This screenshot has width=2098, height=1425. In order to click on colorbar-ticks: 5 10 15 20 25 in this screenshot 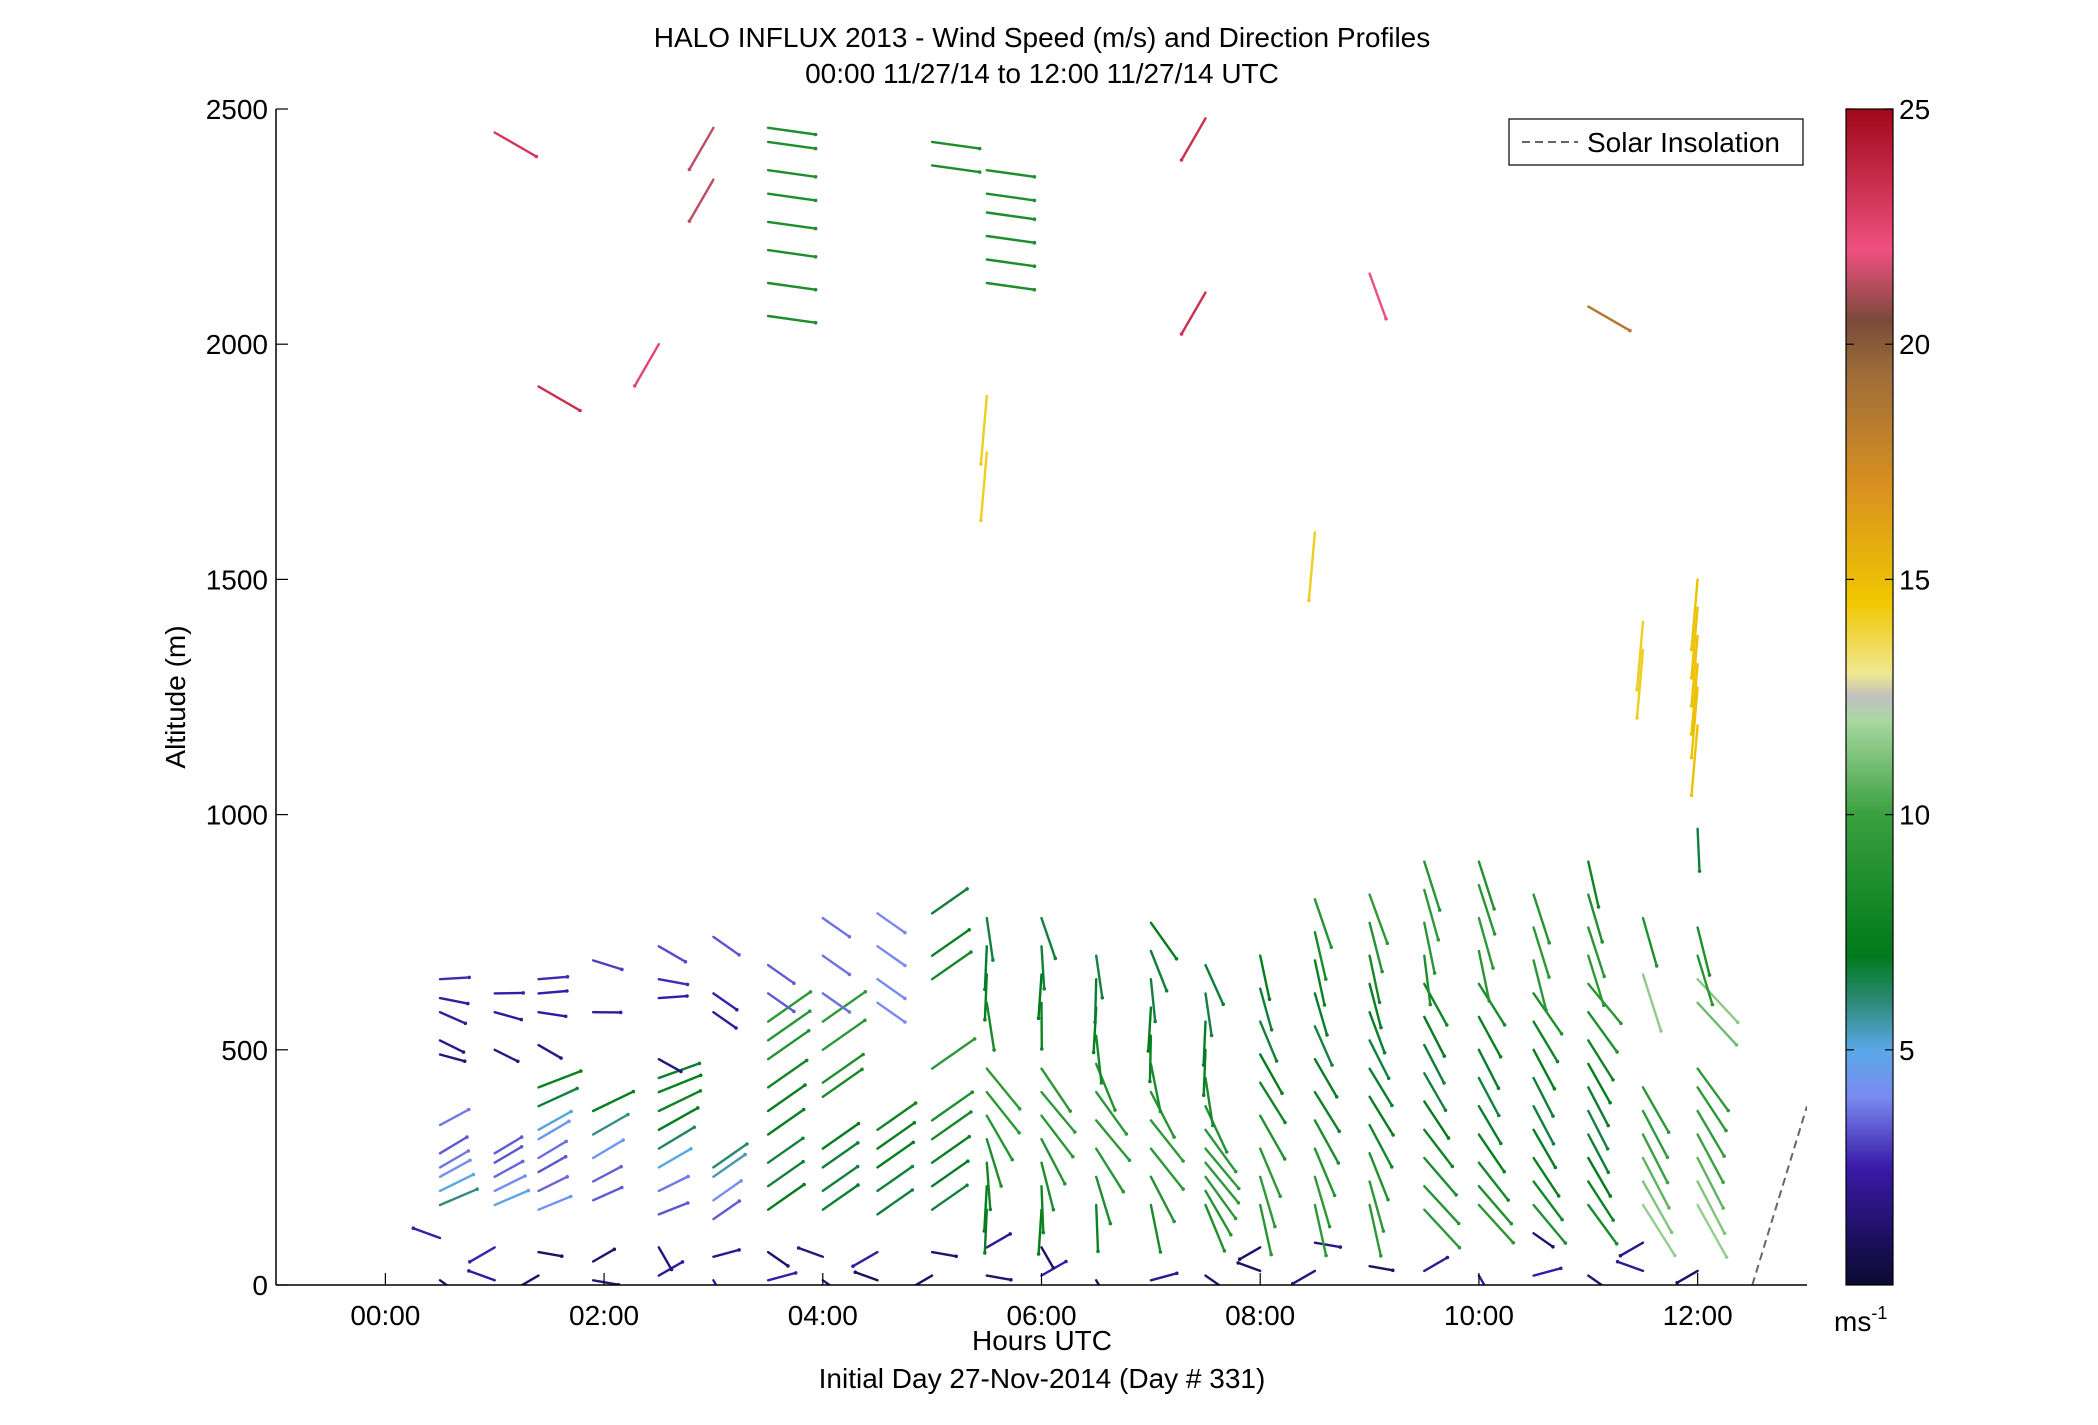, I will do `click(1888, 580)`.